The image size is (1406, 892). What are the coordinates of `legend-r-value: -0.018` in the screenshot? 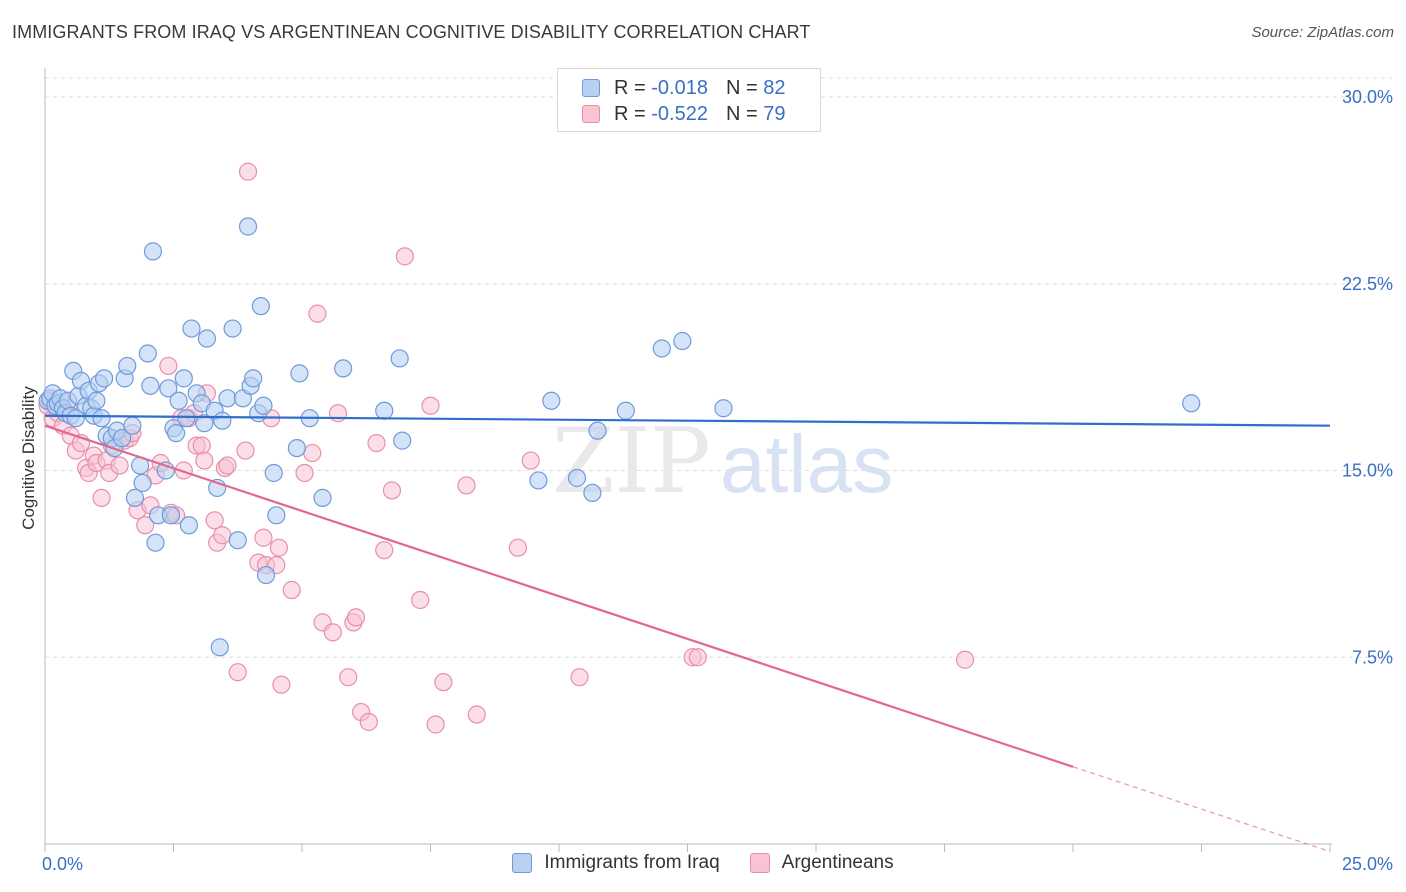 It's located at (679, 87).